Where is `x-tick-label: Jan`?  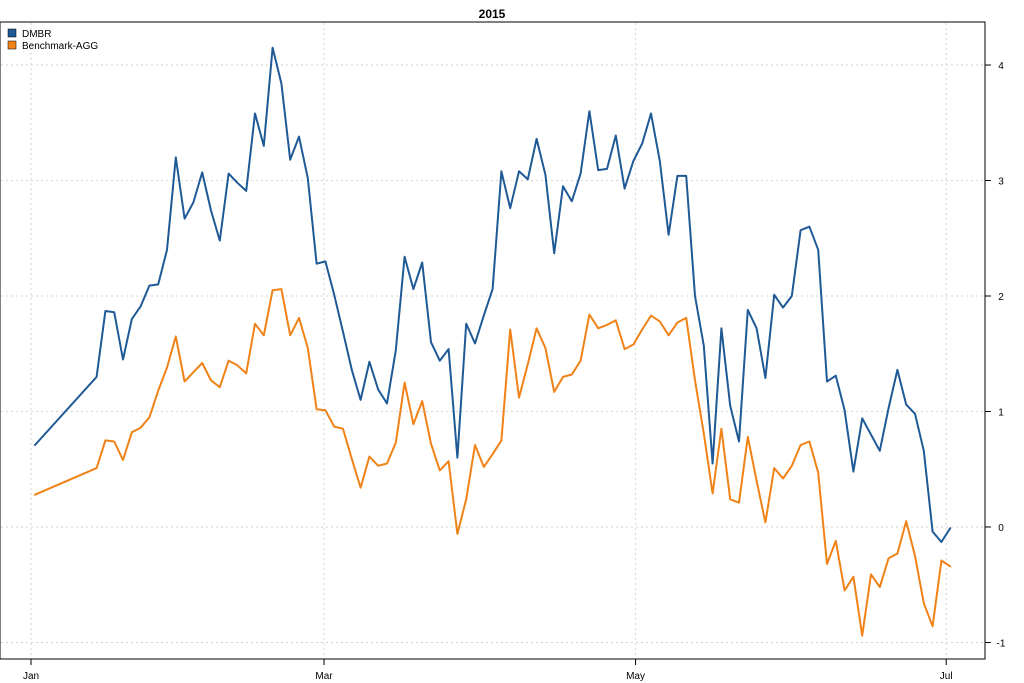
x-tick-label: Jan is located at coordinates (31, 676).